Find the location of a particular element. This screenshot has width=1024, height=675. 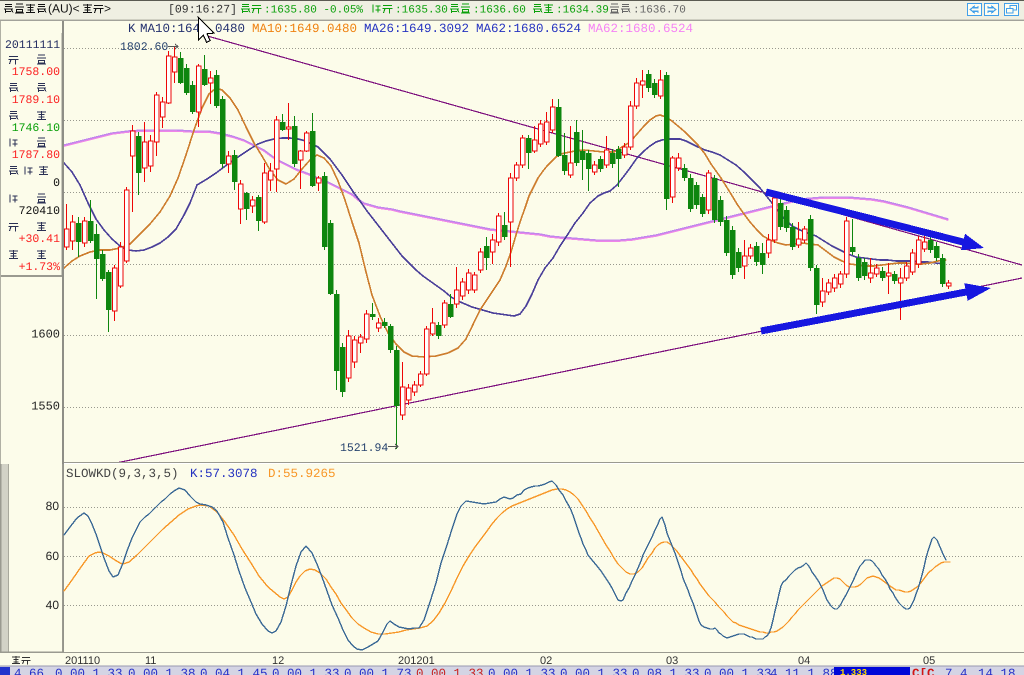

svg-text: 4.66 is located at coordinates (29, 671).